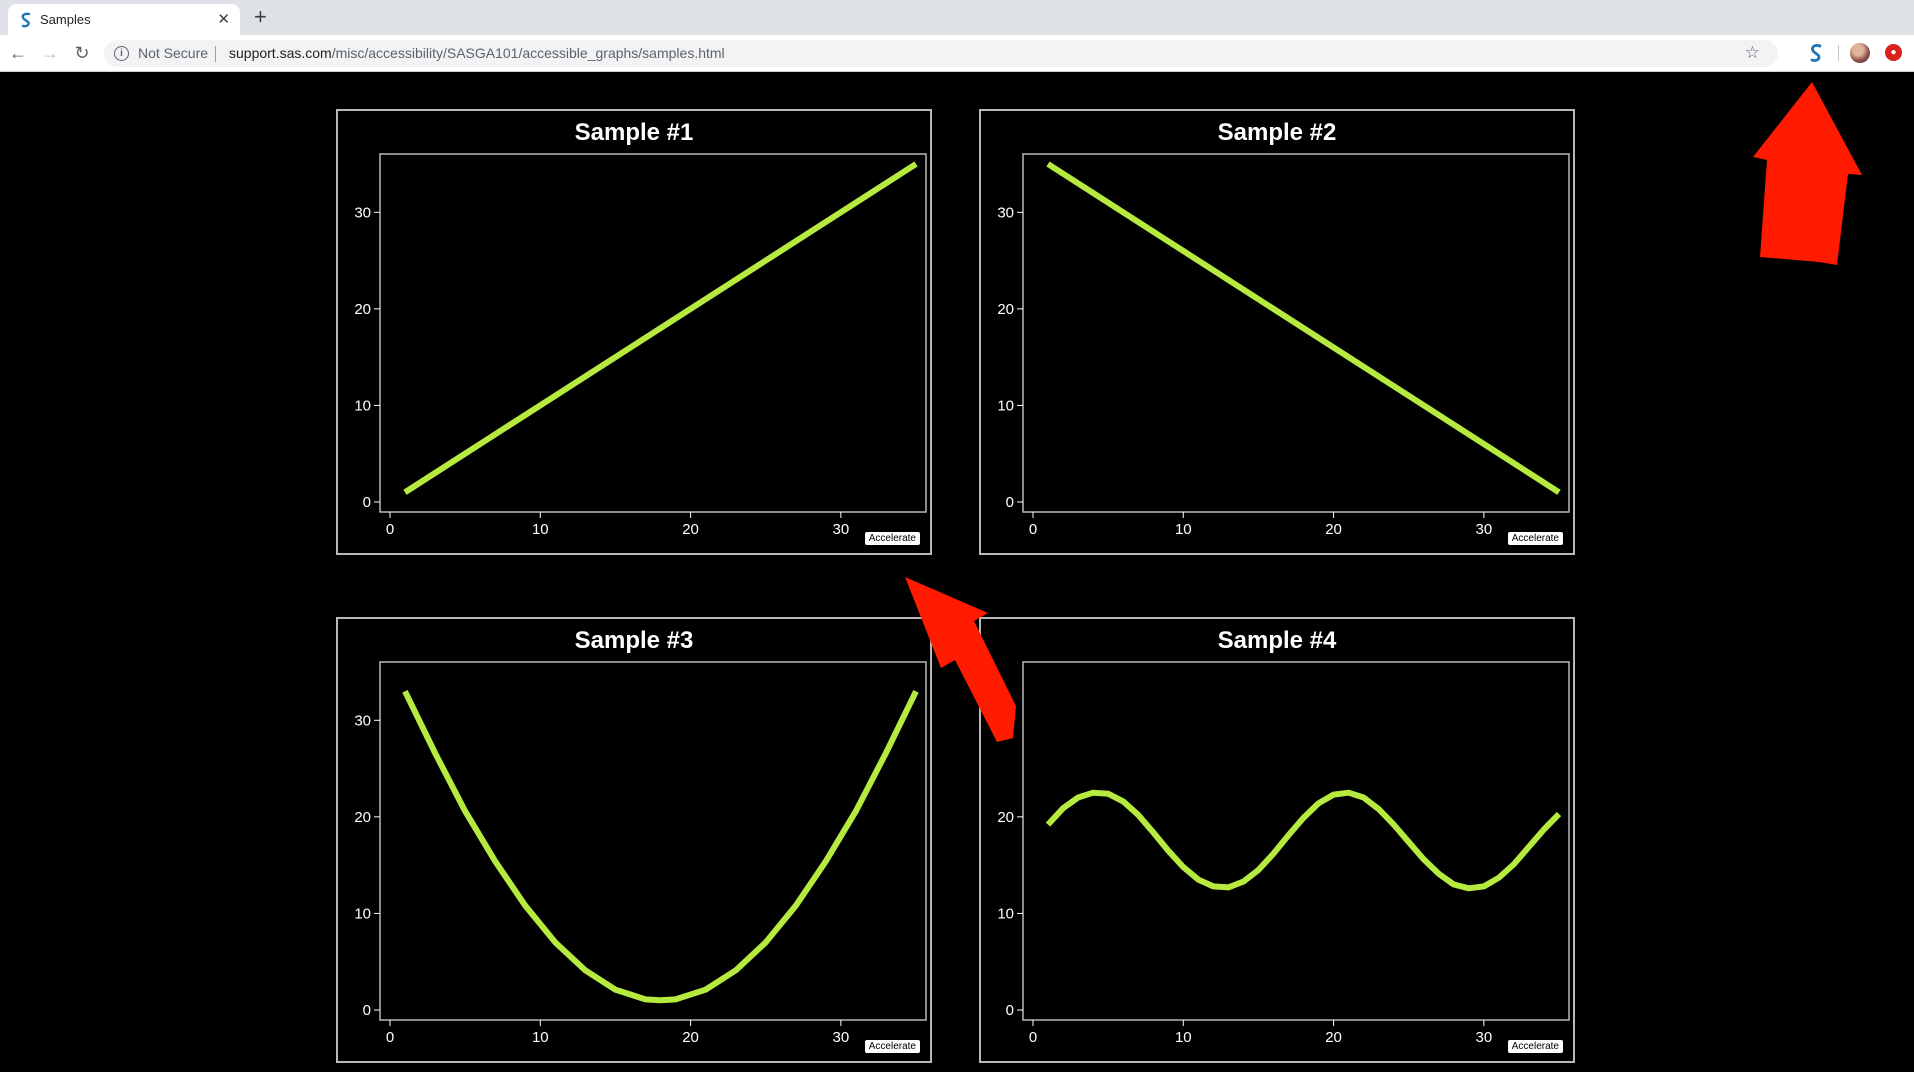 This screenshot has height=1072, width=1914. I want to click on star-icon: ☆, so click(1752, 52).